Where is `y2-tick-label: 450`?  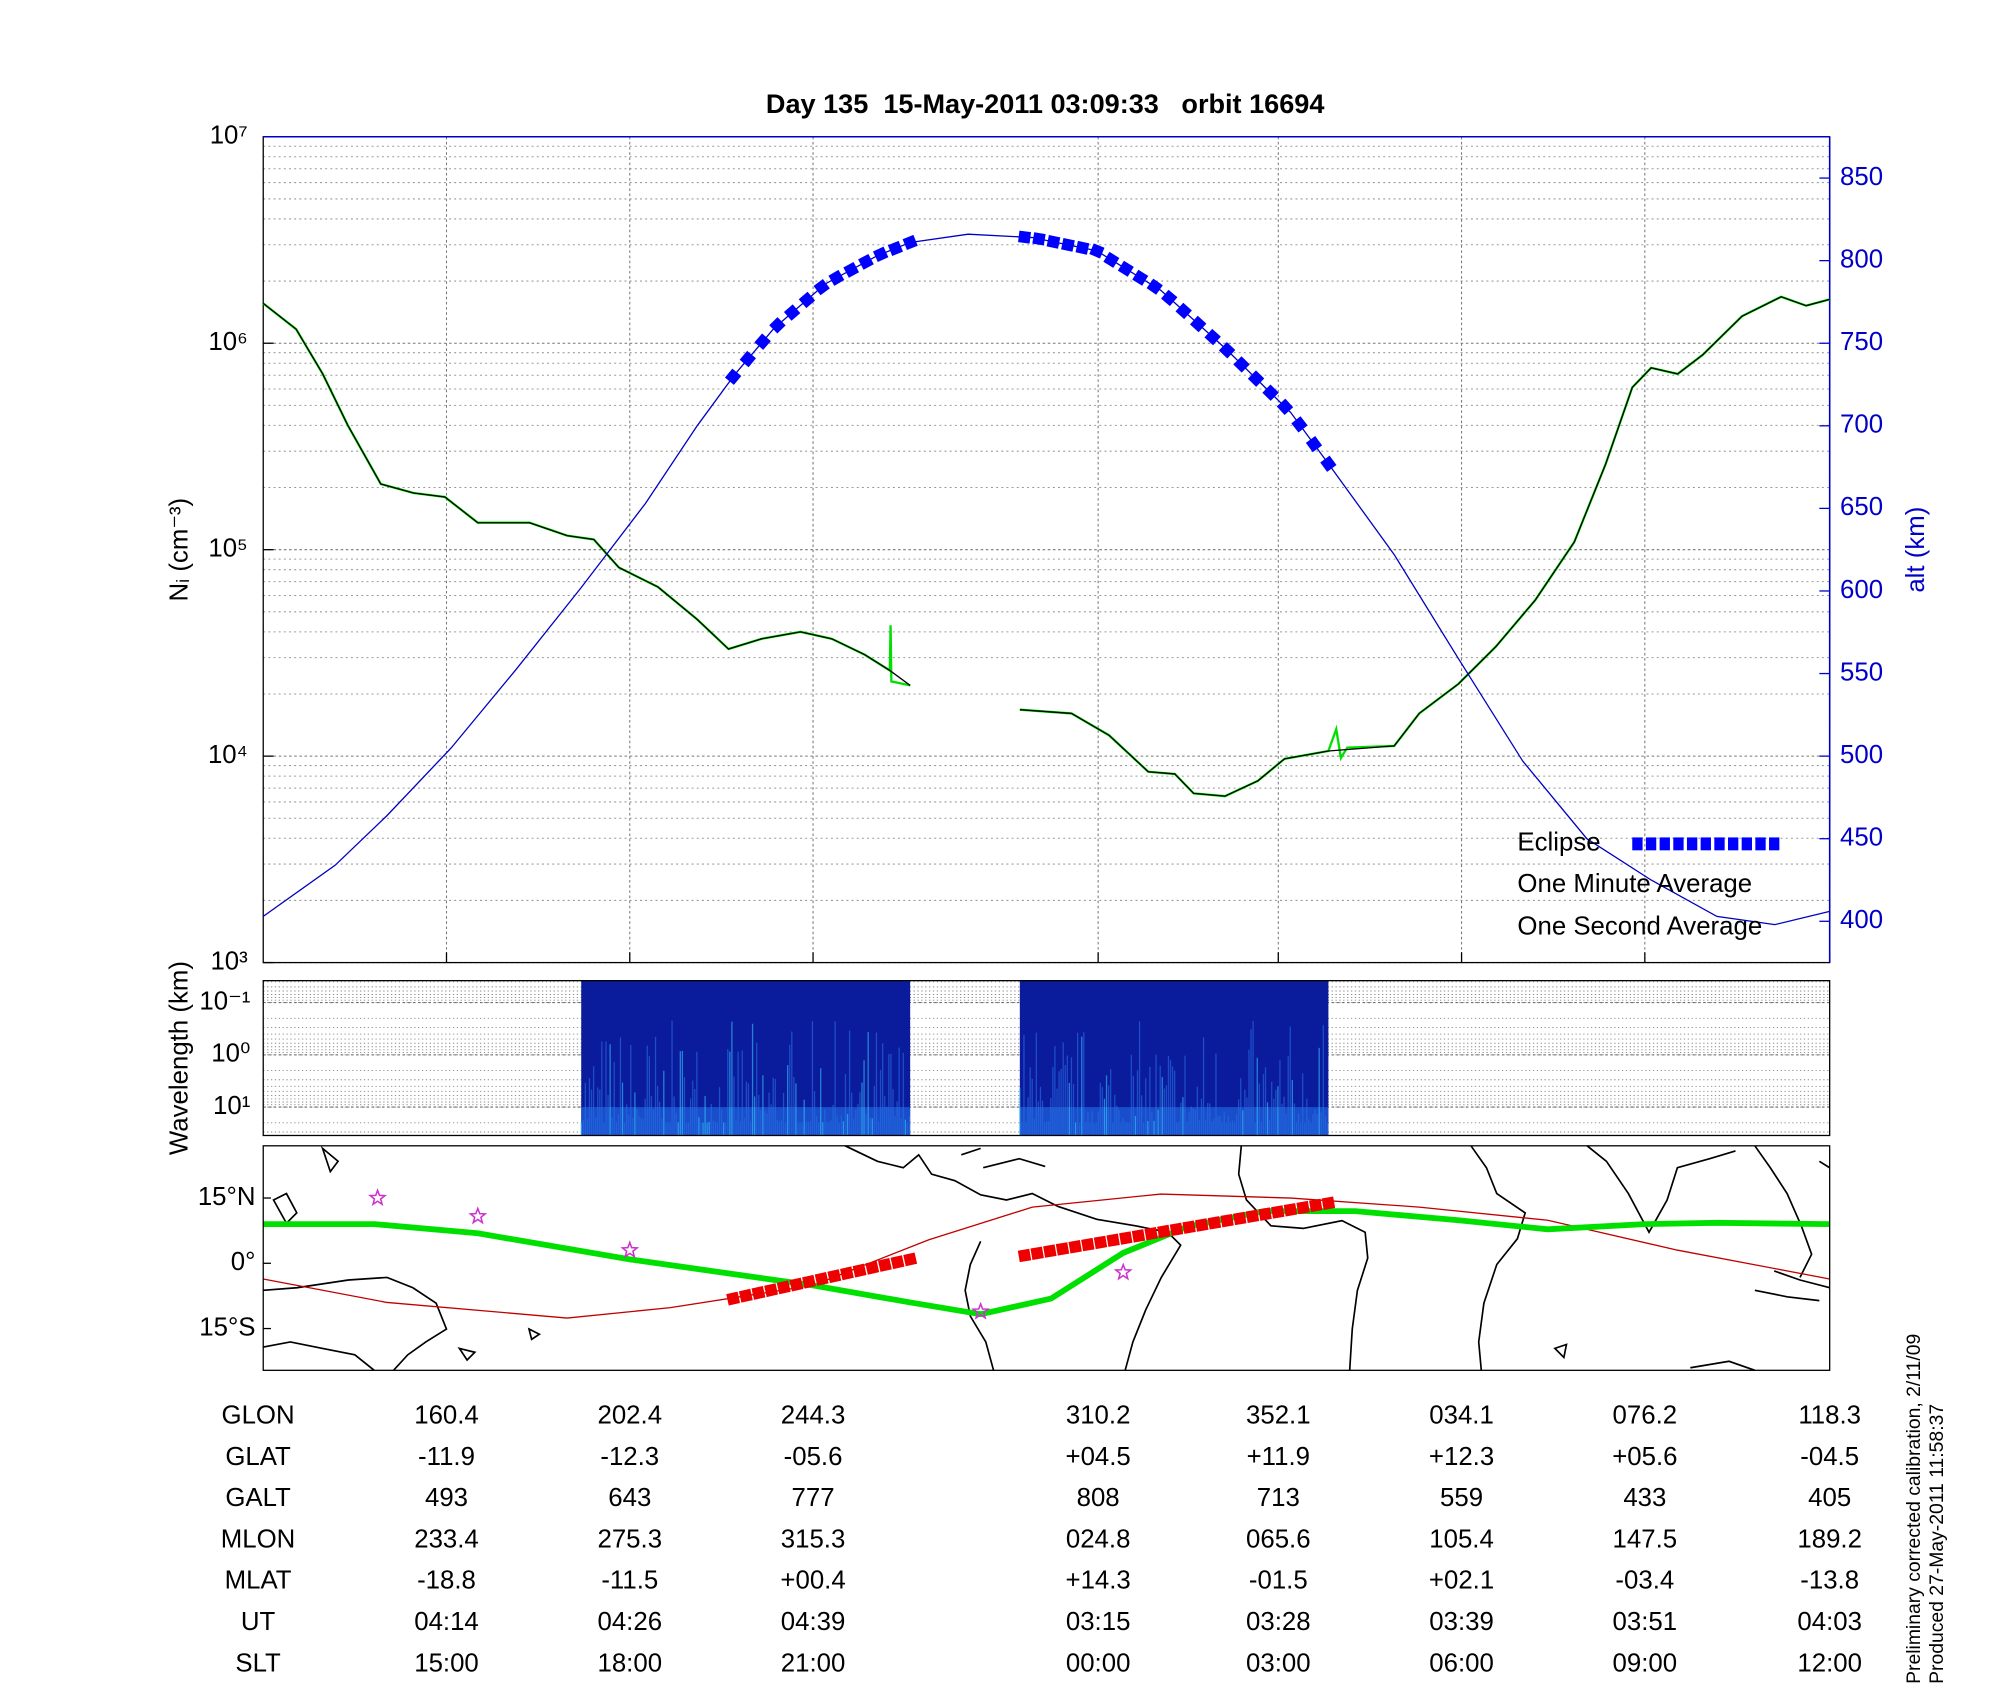 y2-tick-label: 450 is located at coordinates (1861, 838).